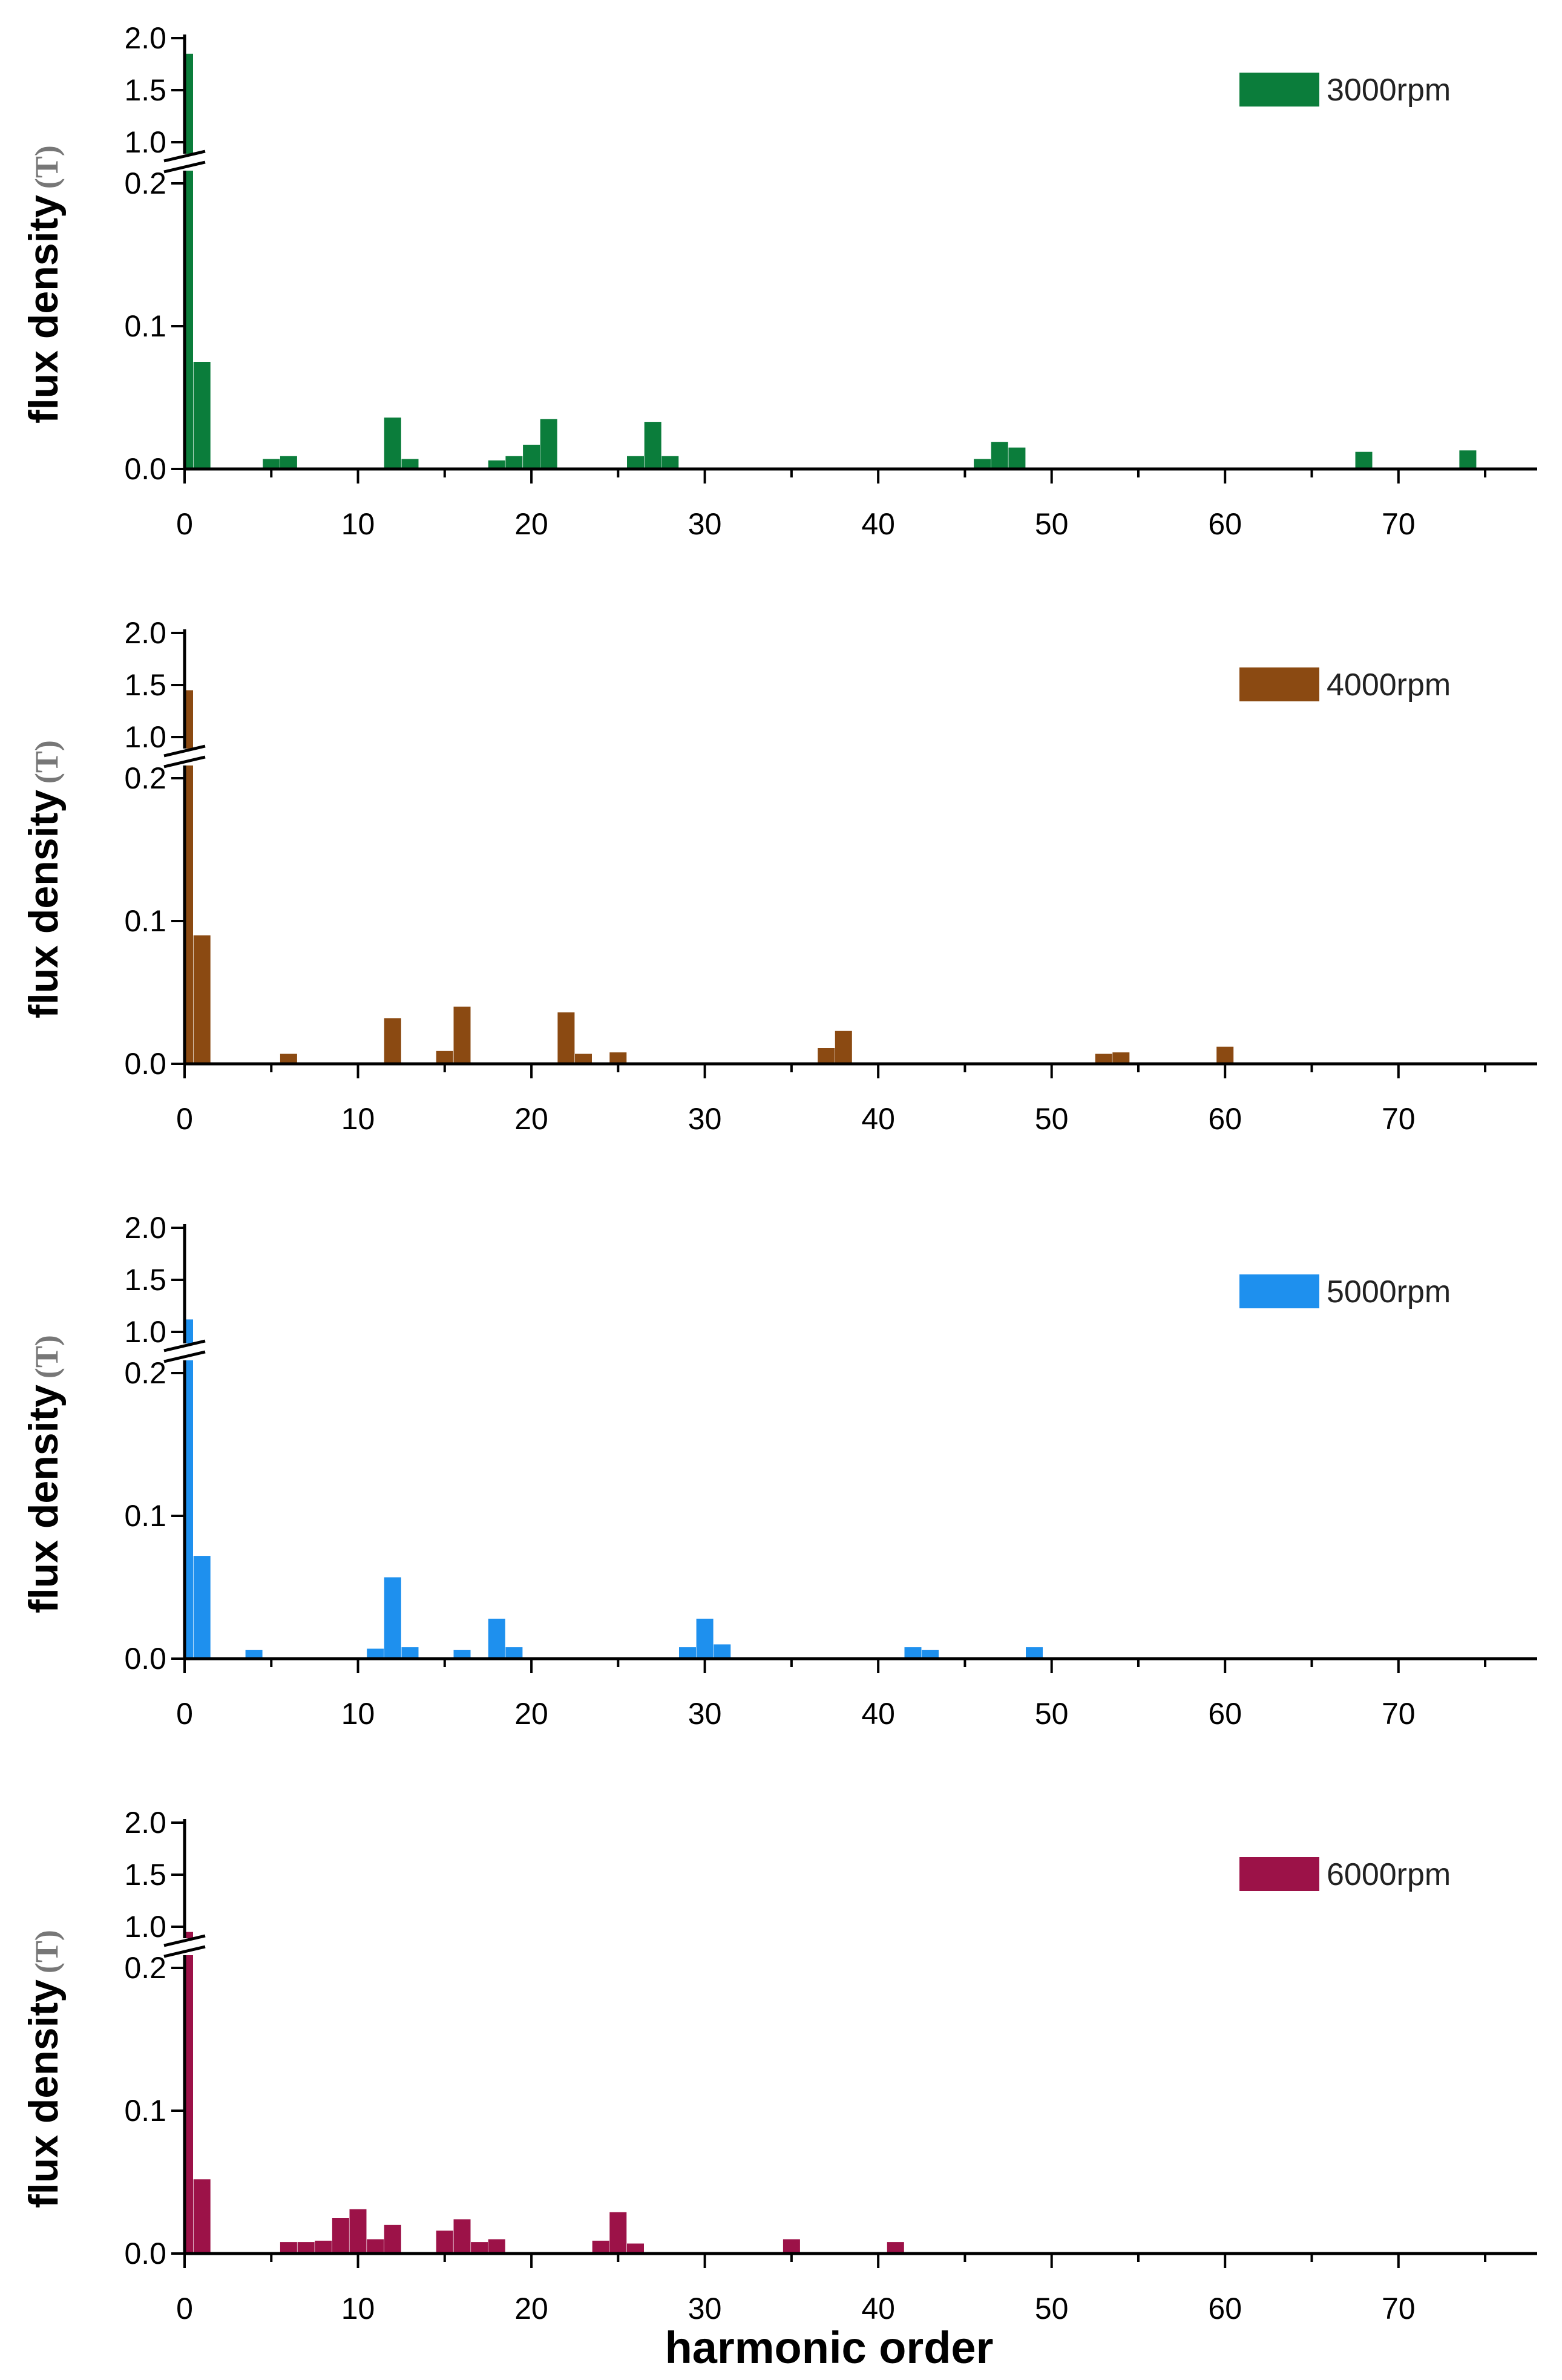 The height and width of the screenshot is (2380, 1562). Describe the element at coordinates (705, 1638) in the screenshot. I see `bar-h30` at that location.